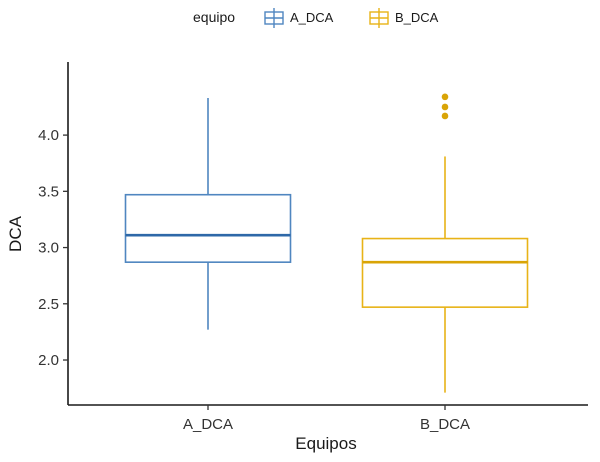 The width and height of the screenshot is (600, 462). Describe the element at coordinates (48, 191) in the screenshot. I see `y-tick-label: 3.5` at that location.